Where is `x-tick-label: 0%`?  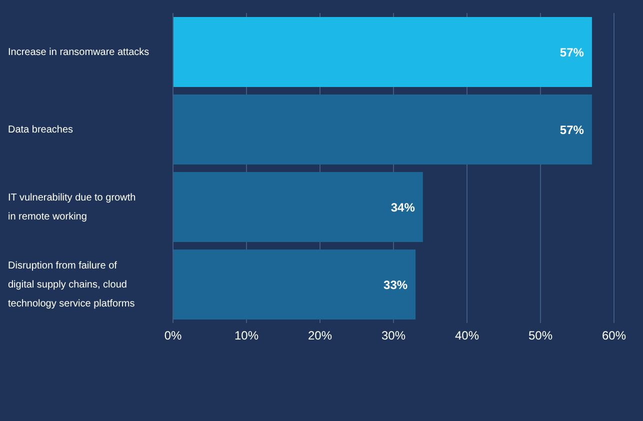 x-tick-label: 0% is located at coordinates (173, 335).